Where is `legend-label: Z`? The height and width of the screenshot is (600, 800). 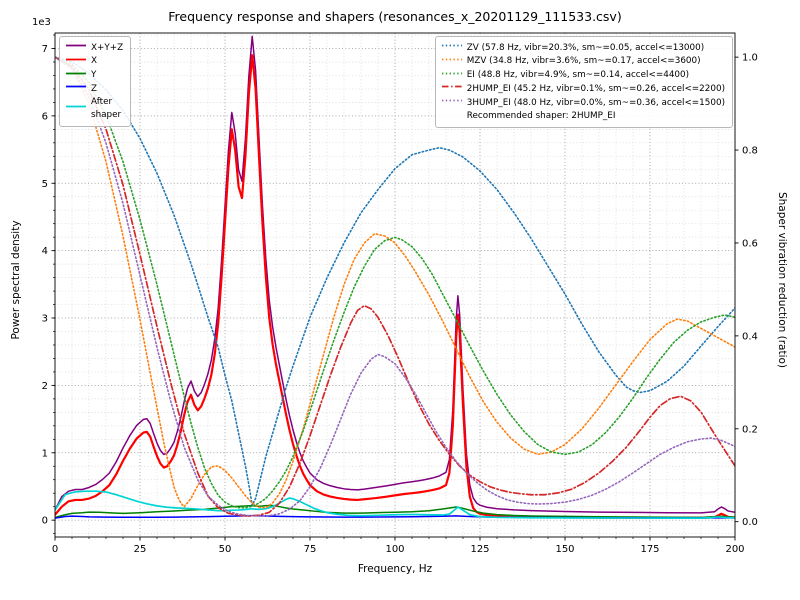 legend-label: Z is located at coordinates (94, 88).